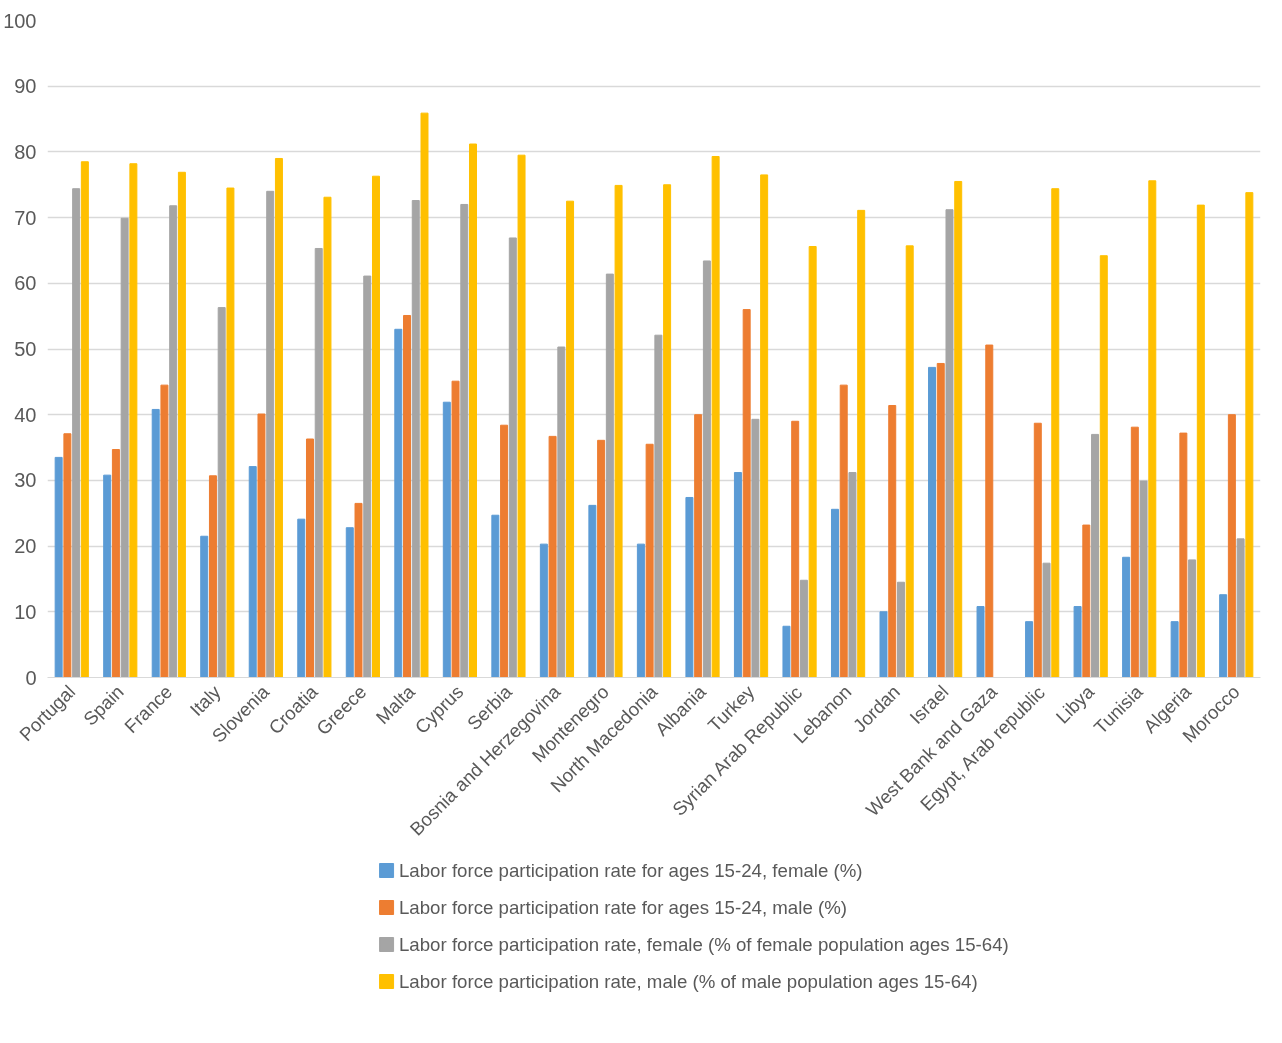  What do you see at coordinates (25, 349) in the screenshot?
I see `y-tick-label: 50` at bounding box center [25, 349].